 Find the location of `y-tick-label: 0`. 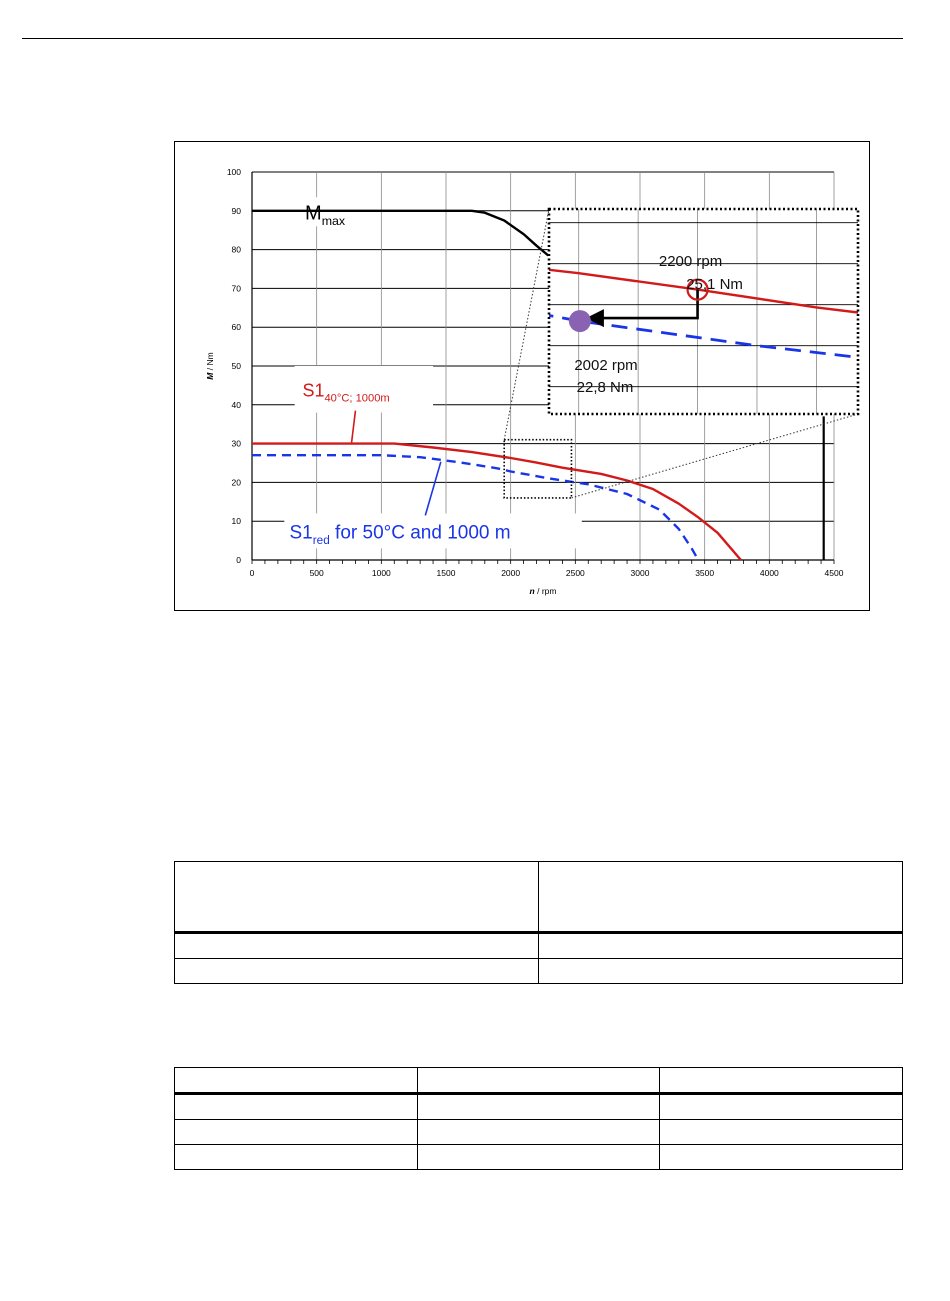

y-tick-label: 0 is located at coordinates (238, 560).